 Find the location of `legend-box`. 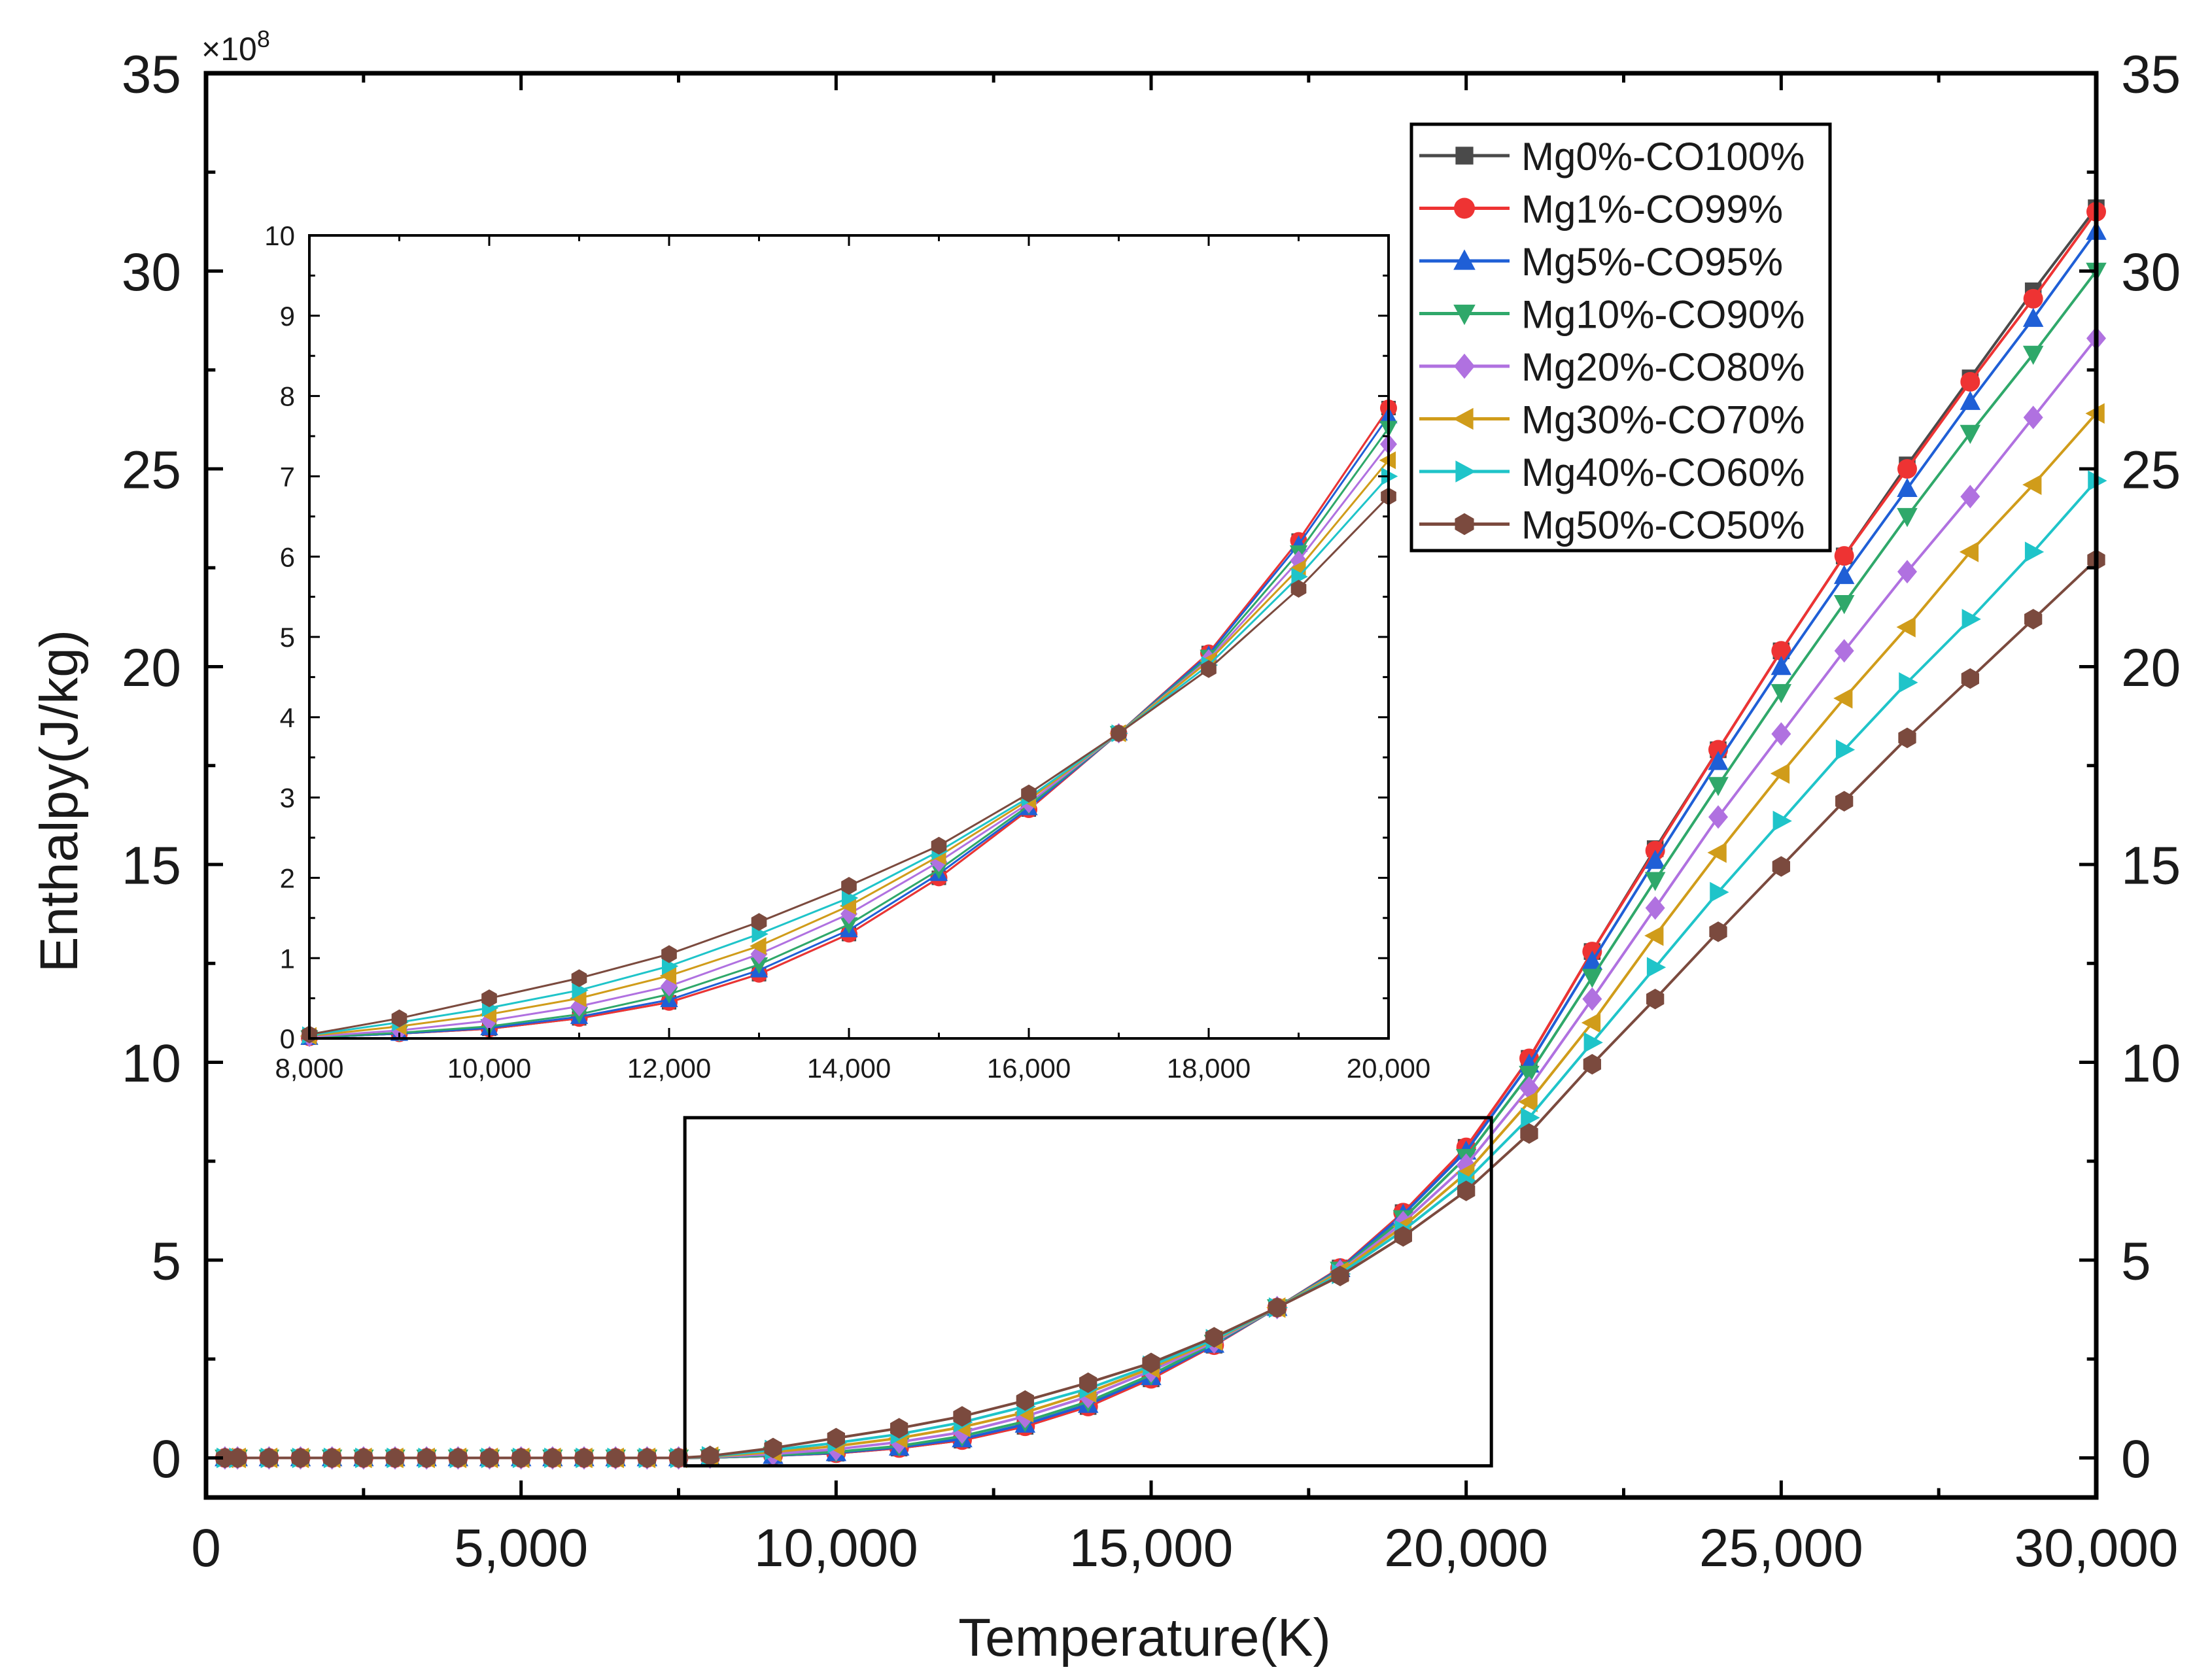

legend-box is located at coordinates (1621, 337).